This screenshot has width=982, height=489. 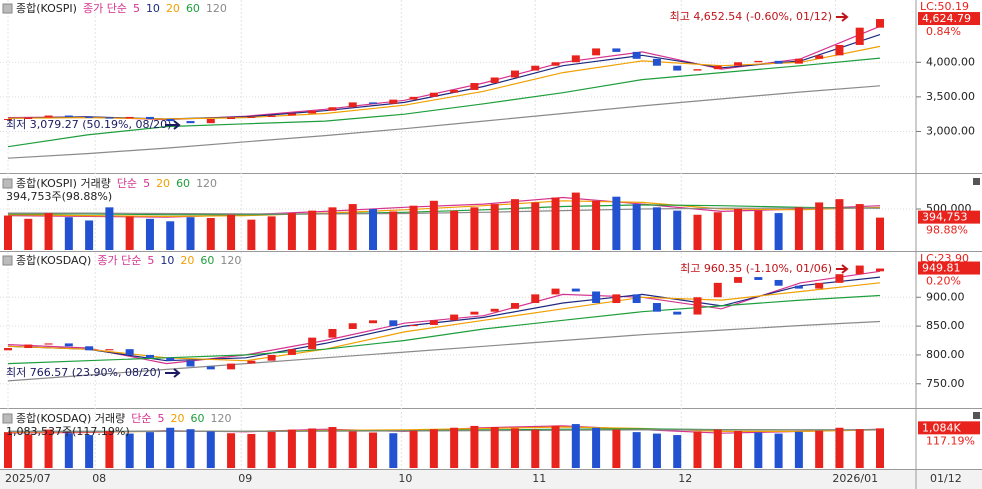 I want to click on lc-label: LC:23.90, so click(x=944, y=258).